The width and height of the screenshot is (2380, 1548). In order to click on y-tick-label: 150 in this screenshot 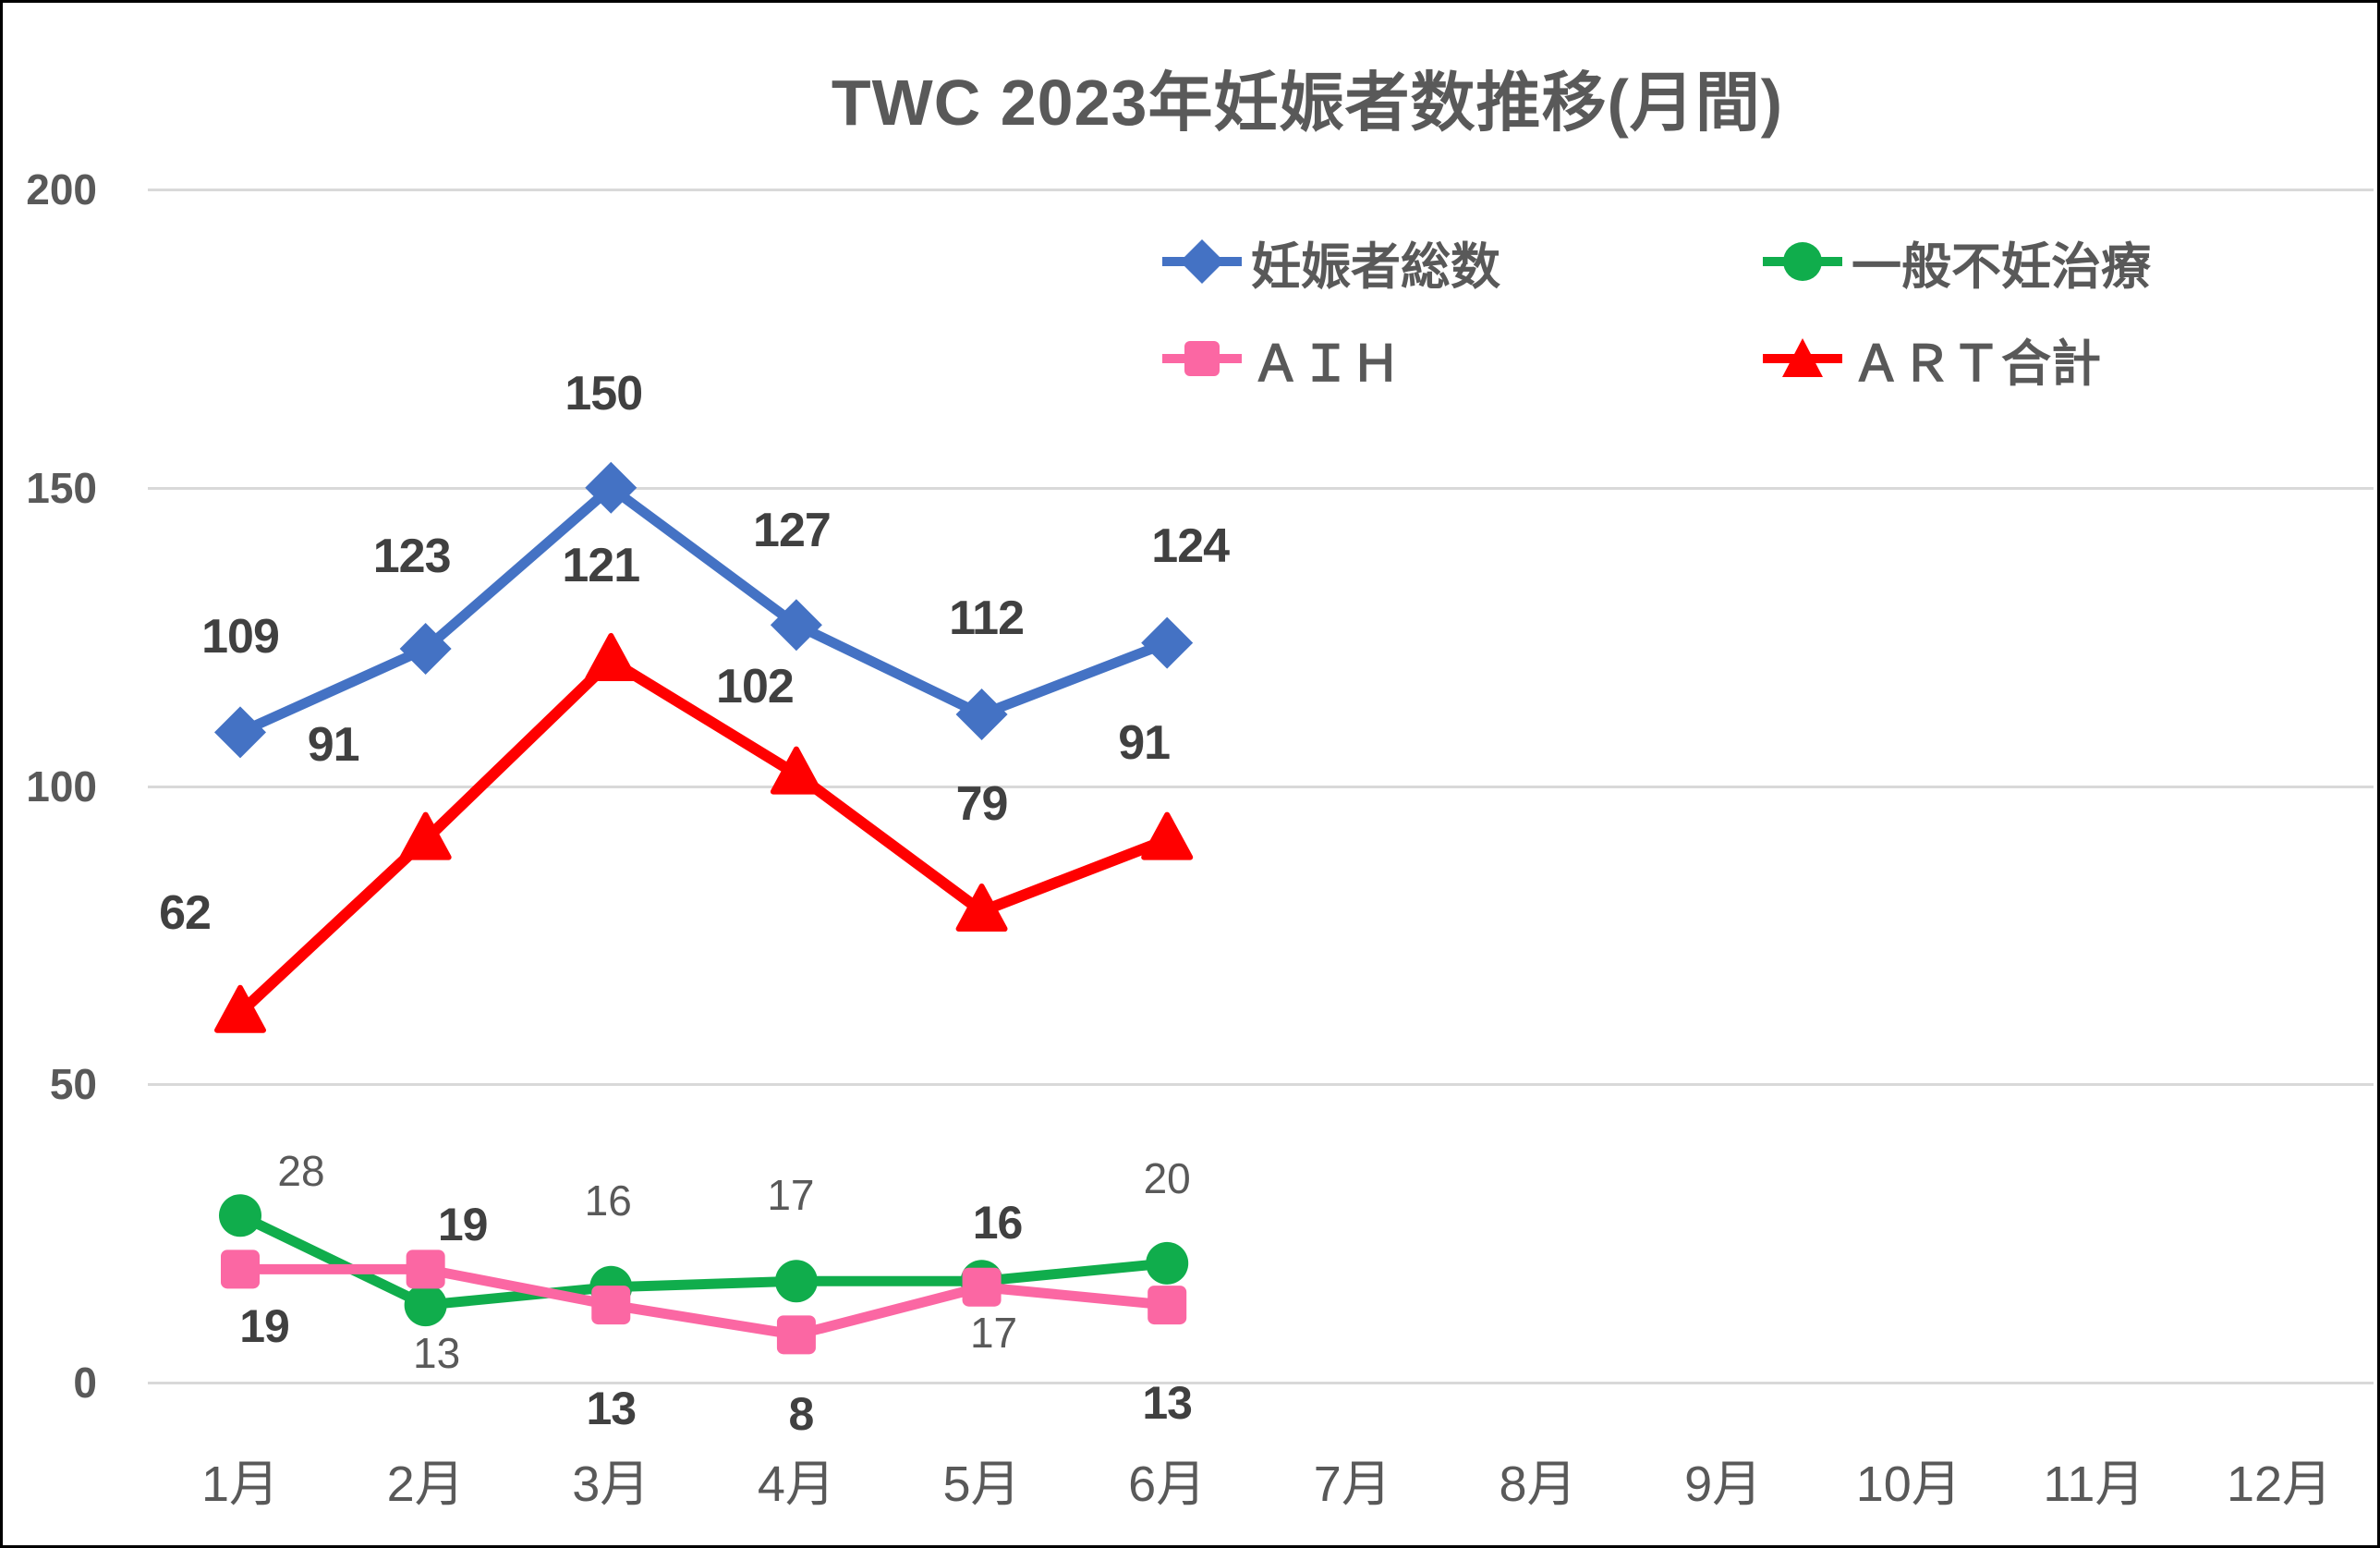, I will do `click(61, 487)`.